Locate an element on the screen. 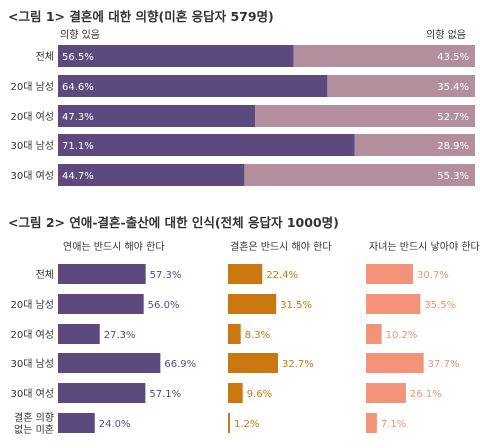 This screenshot has width=480, height=448. chart2-group-header-3: 자녀는 반드시 낳아야 한다 is located at coordinates (424, 247).